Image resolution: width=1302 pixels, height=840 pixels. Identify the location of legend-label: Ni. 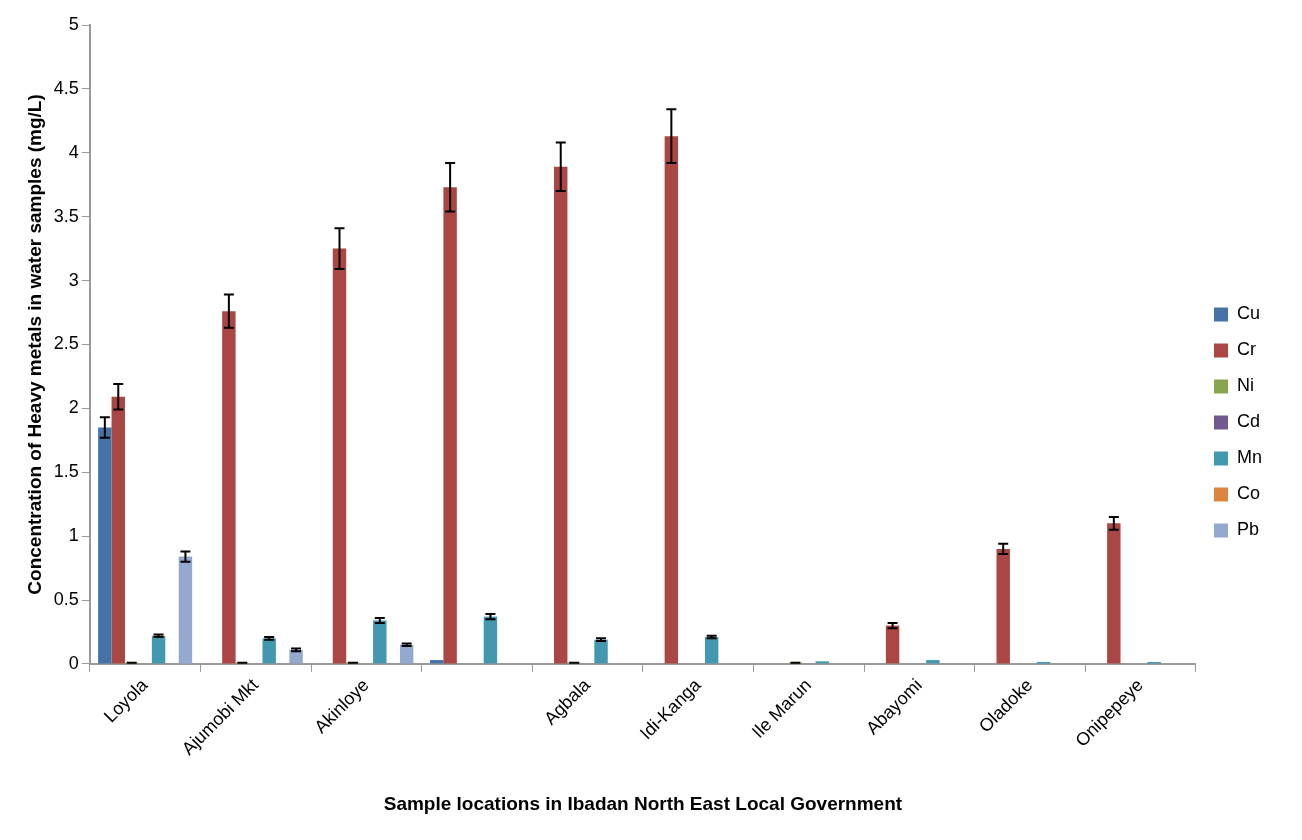
(1245, 385).